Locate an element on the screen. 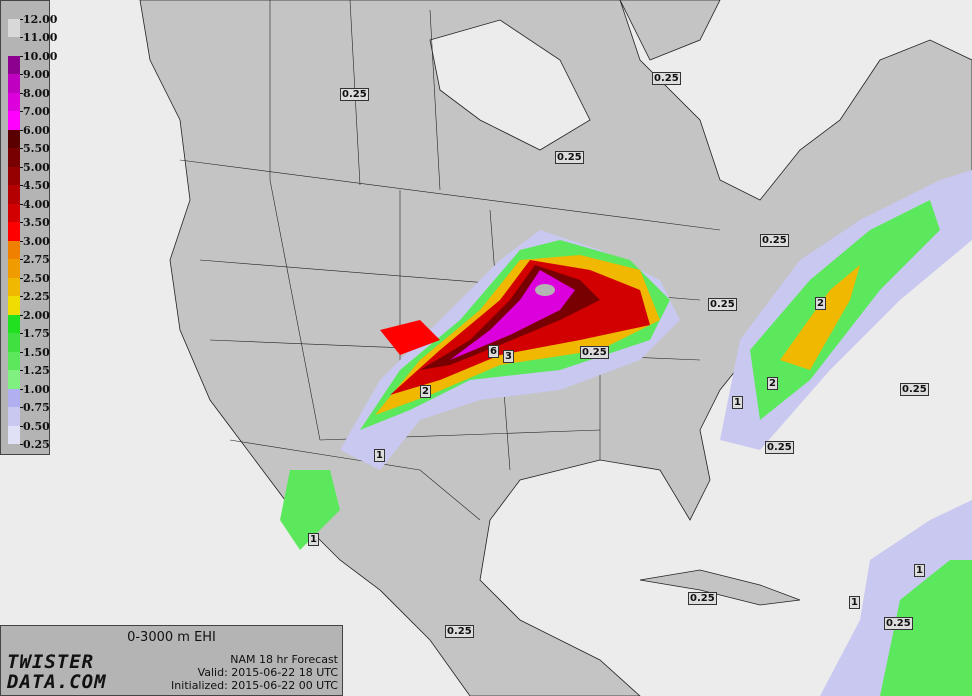 This screenshot has height=696, width=972. map-title: 0-3000 m EHI is located at coordinates (171, 637).